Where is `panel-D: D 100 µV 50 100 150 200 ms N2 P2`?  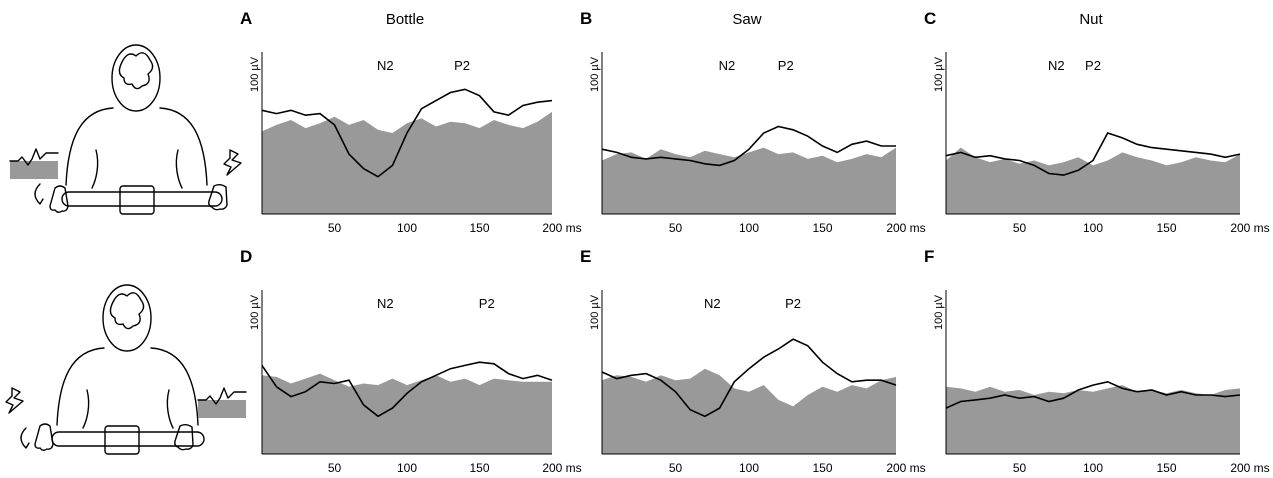 panel-D: D 100 µV 50 100 150 200 ms N2 P2 is located at coordinates (411, 361).